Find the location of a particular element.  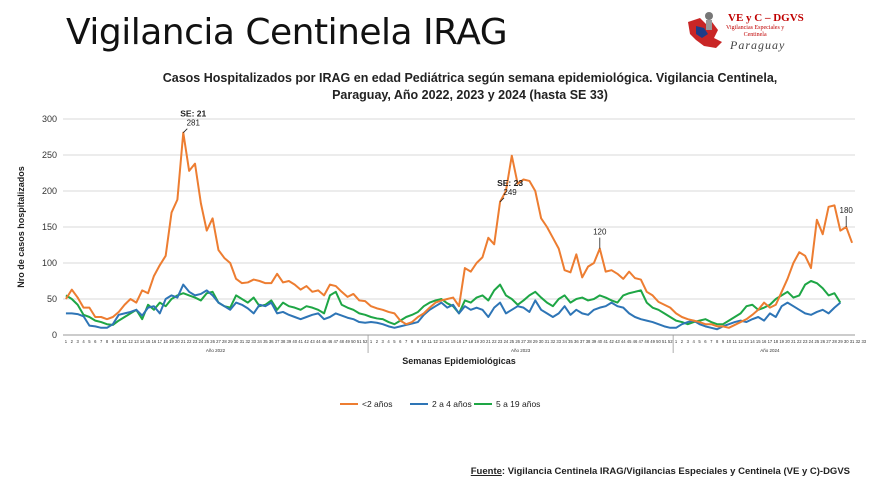

logo-line1: VE y C – DGVS is located at coordinates (766, 18).